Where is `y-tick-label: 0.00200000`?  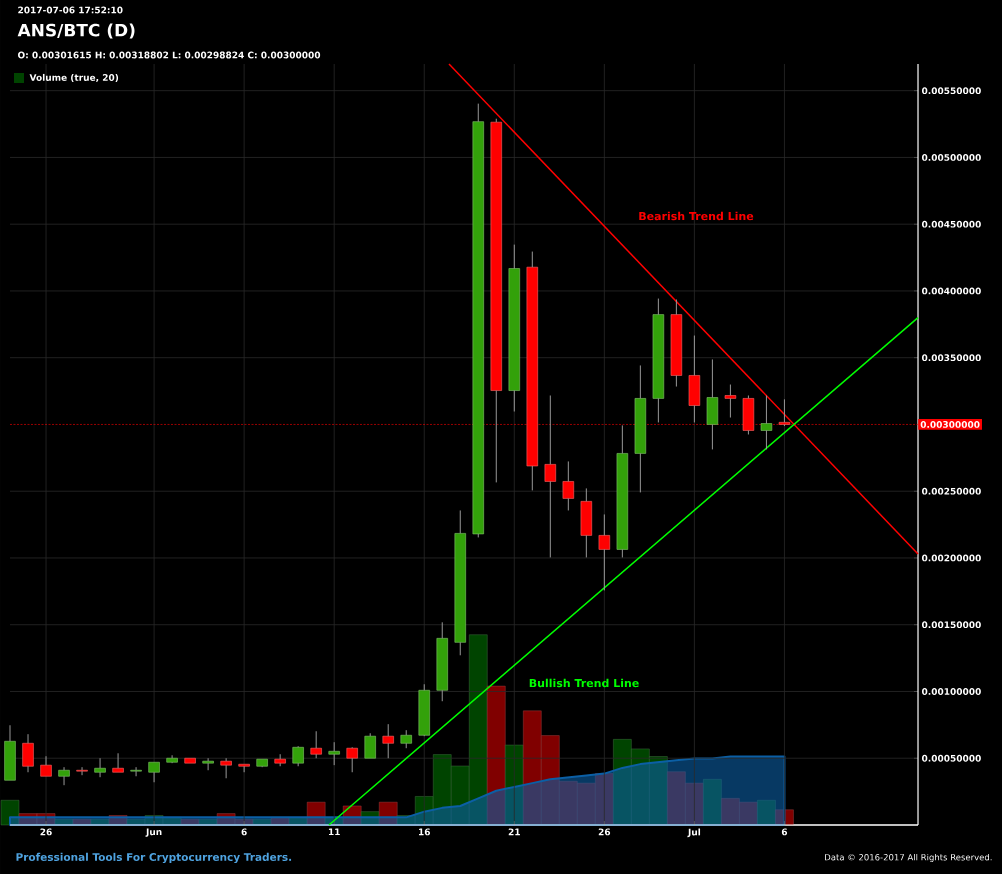 y-tick-label: 0.00200000 is located at coordinates (951, 558).